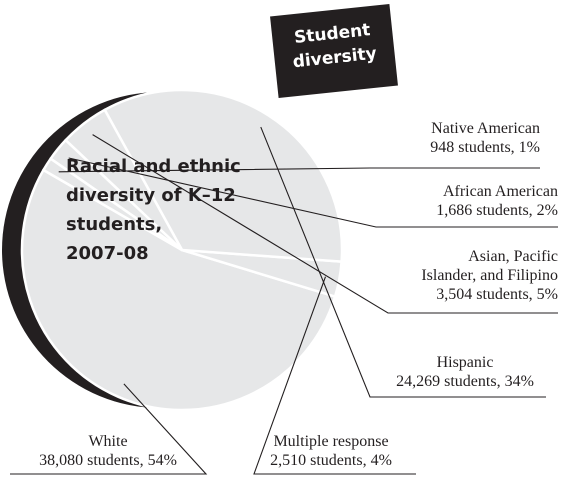  Describe the element at coordinates (331, 451) in the screenshot. I see `slice-label-multiple-response: Multiple response 2,510 students, 4%` at that location.